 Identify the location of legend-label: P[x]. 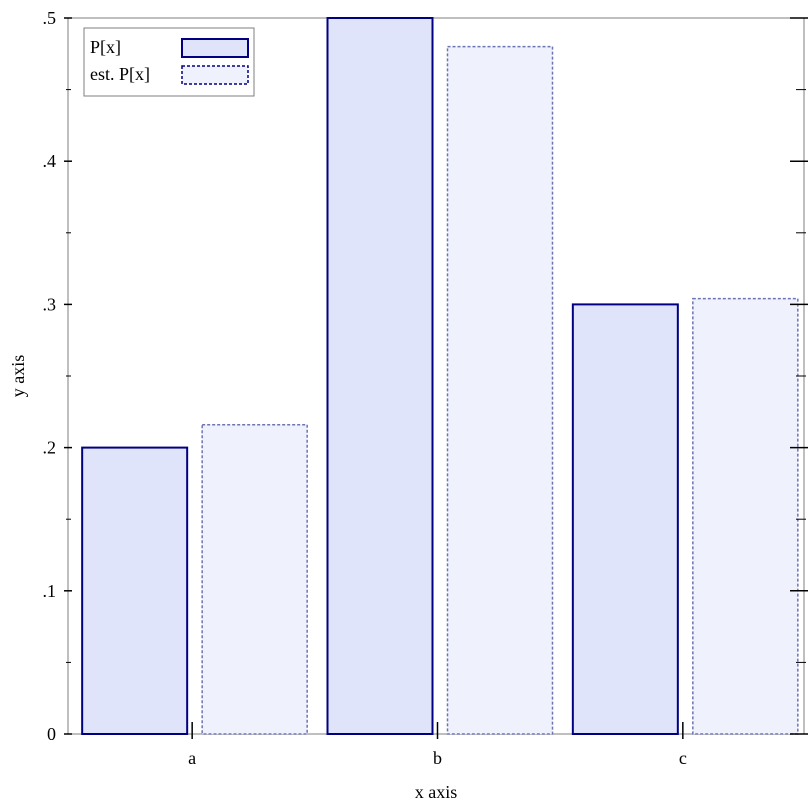
(105, 47).